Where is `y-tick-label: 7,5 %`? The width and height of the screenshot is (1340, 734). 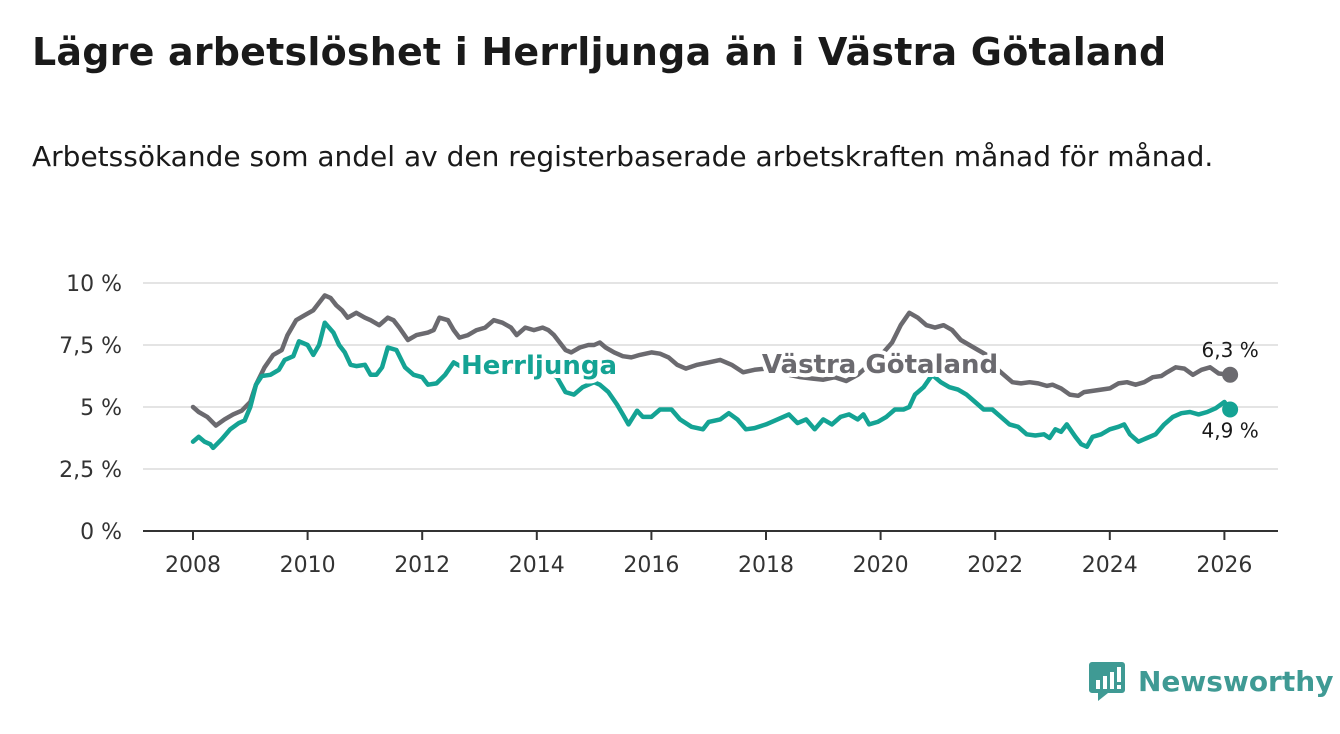 y-tick-label: 7,5 % is located at coordinates (90, 346).